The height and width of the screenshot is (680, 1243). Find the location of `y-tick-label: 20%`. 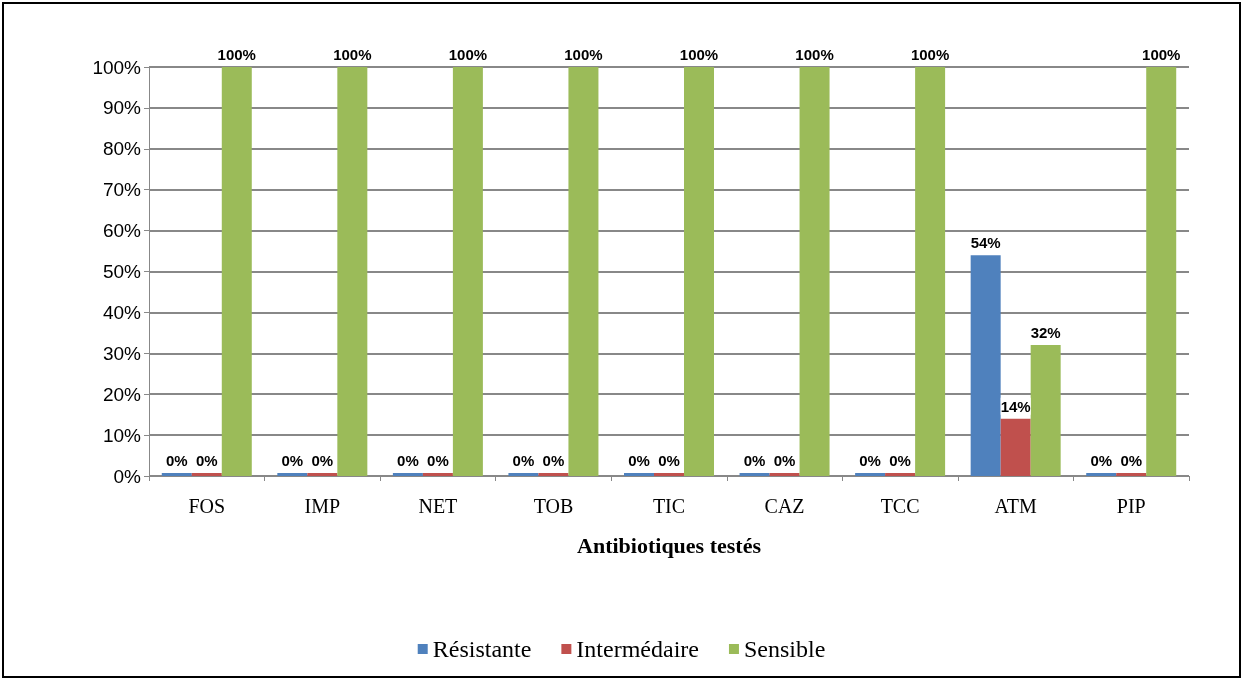

y-tick-label: 20% is located at coordinates (122, 394).